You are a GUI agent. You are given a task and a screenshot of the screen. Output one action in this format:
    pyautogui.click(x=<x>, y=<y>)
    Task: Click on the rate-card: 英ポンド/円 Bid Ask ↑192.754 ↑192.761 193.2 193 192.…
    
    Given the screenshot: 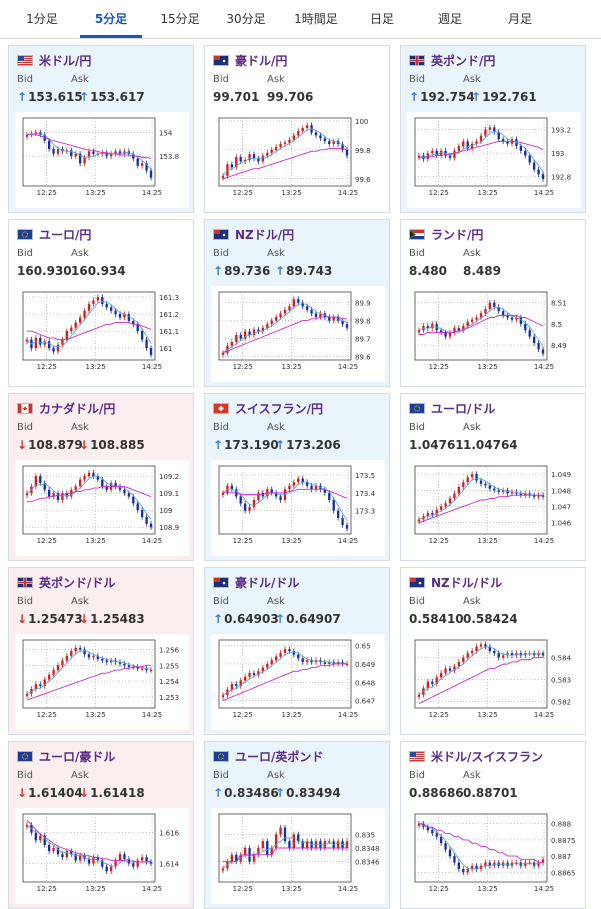 What is the action you would take?
    pyautogui.click(x=493, y=129)
    